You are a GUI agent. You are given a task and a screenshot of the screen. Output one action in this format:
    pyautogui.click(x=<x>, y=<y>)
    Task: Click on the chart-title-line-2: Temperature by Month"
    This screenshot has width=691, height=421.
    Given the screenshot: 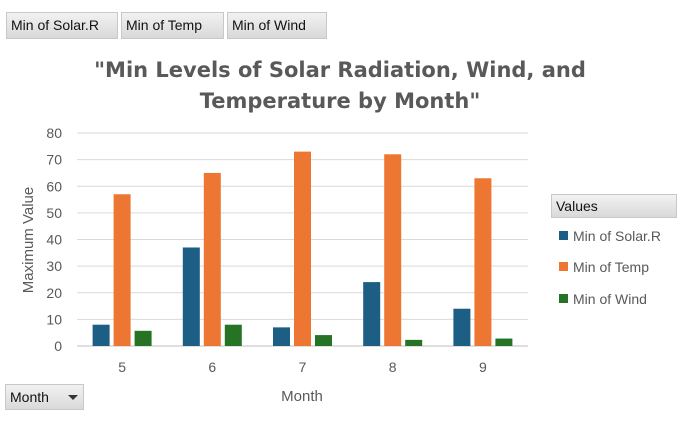 What is the action you would take?
    pyautogui.click(x=340, y=101)
    